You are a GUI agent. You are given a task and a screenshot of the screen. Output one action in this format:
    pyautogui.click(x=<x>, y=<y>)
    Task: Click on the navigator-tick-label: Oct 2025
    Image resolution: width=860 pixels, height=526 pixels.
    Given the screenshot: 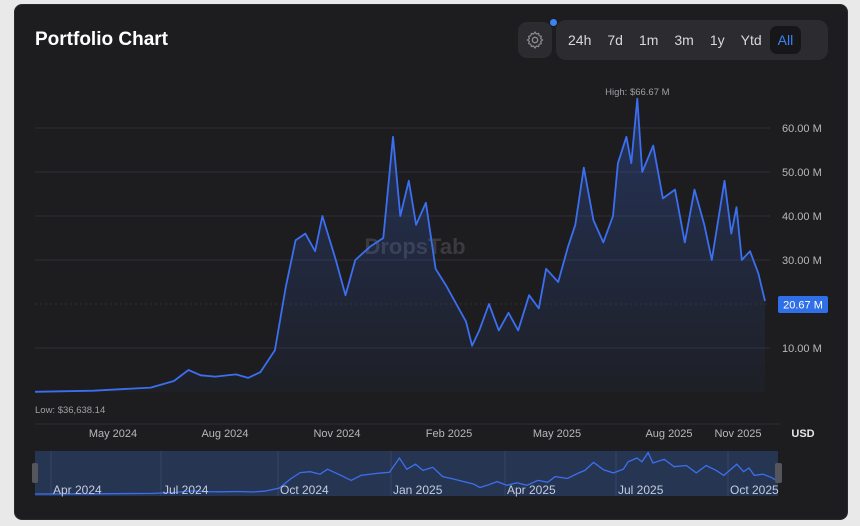 What is the action you would take?
    pyautogui.click(x=754, y=490)
    